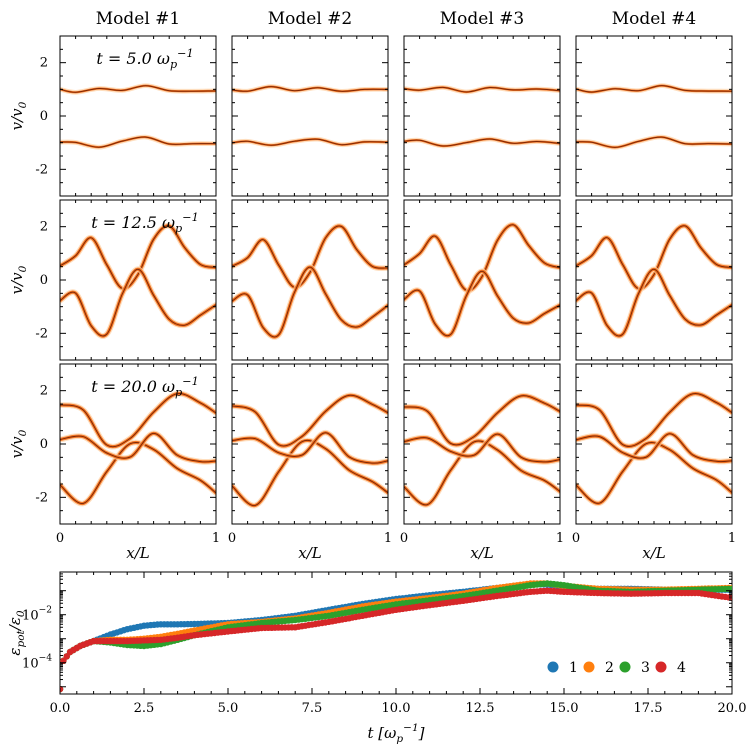 The height and width of the screenshot is (747, 747). Describe the element at coordinates (480, 708) in the screenshot. I see `x-tick-label: 12.5` at that location.